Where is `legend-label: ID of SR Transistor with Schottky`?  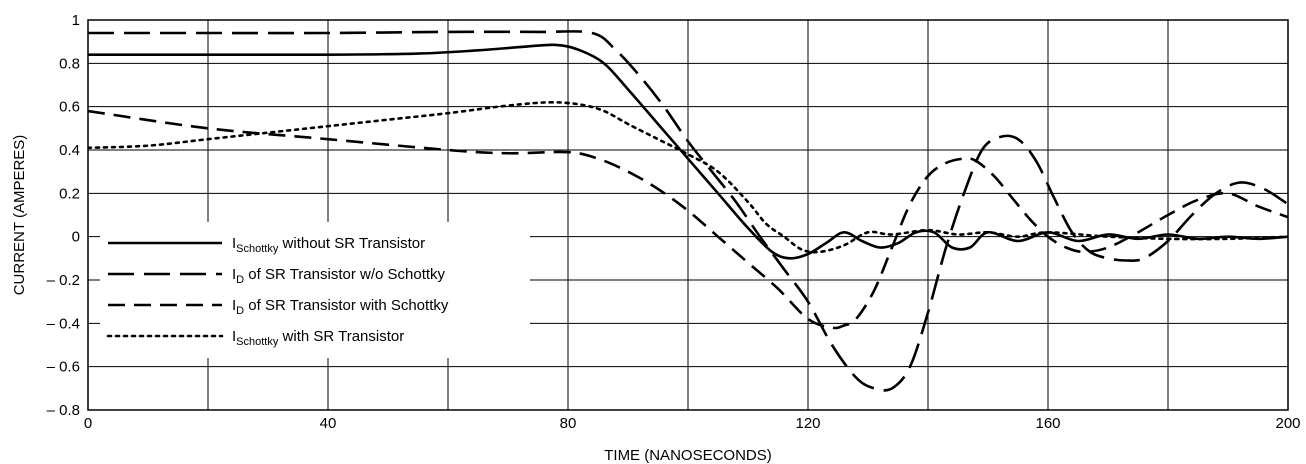
legend-label: ID of SR Transistor with Schottky is located at coordinates (340, 307).